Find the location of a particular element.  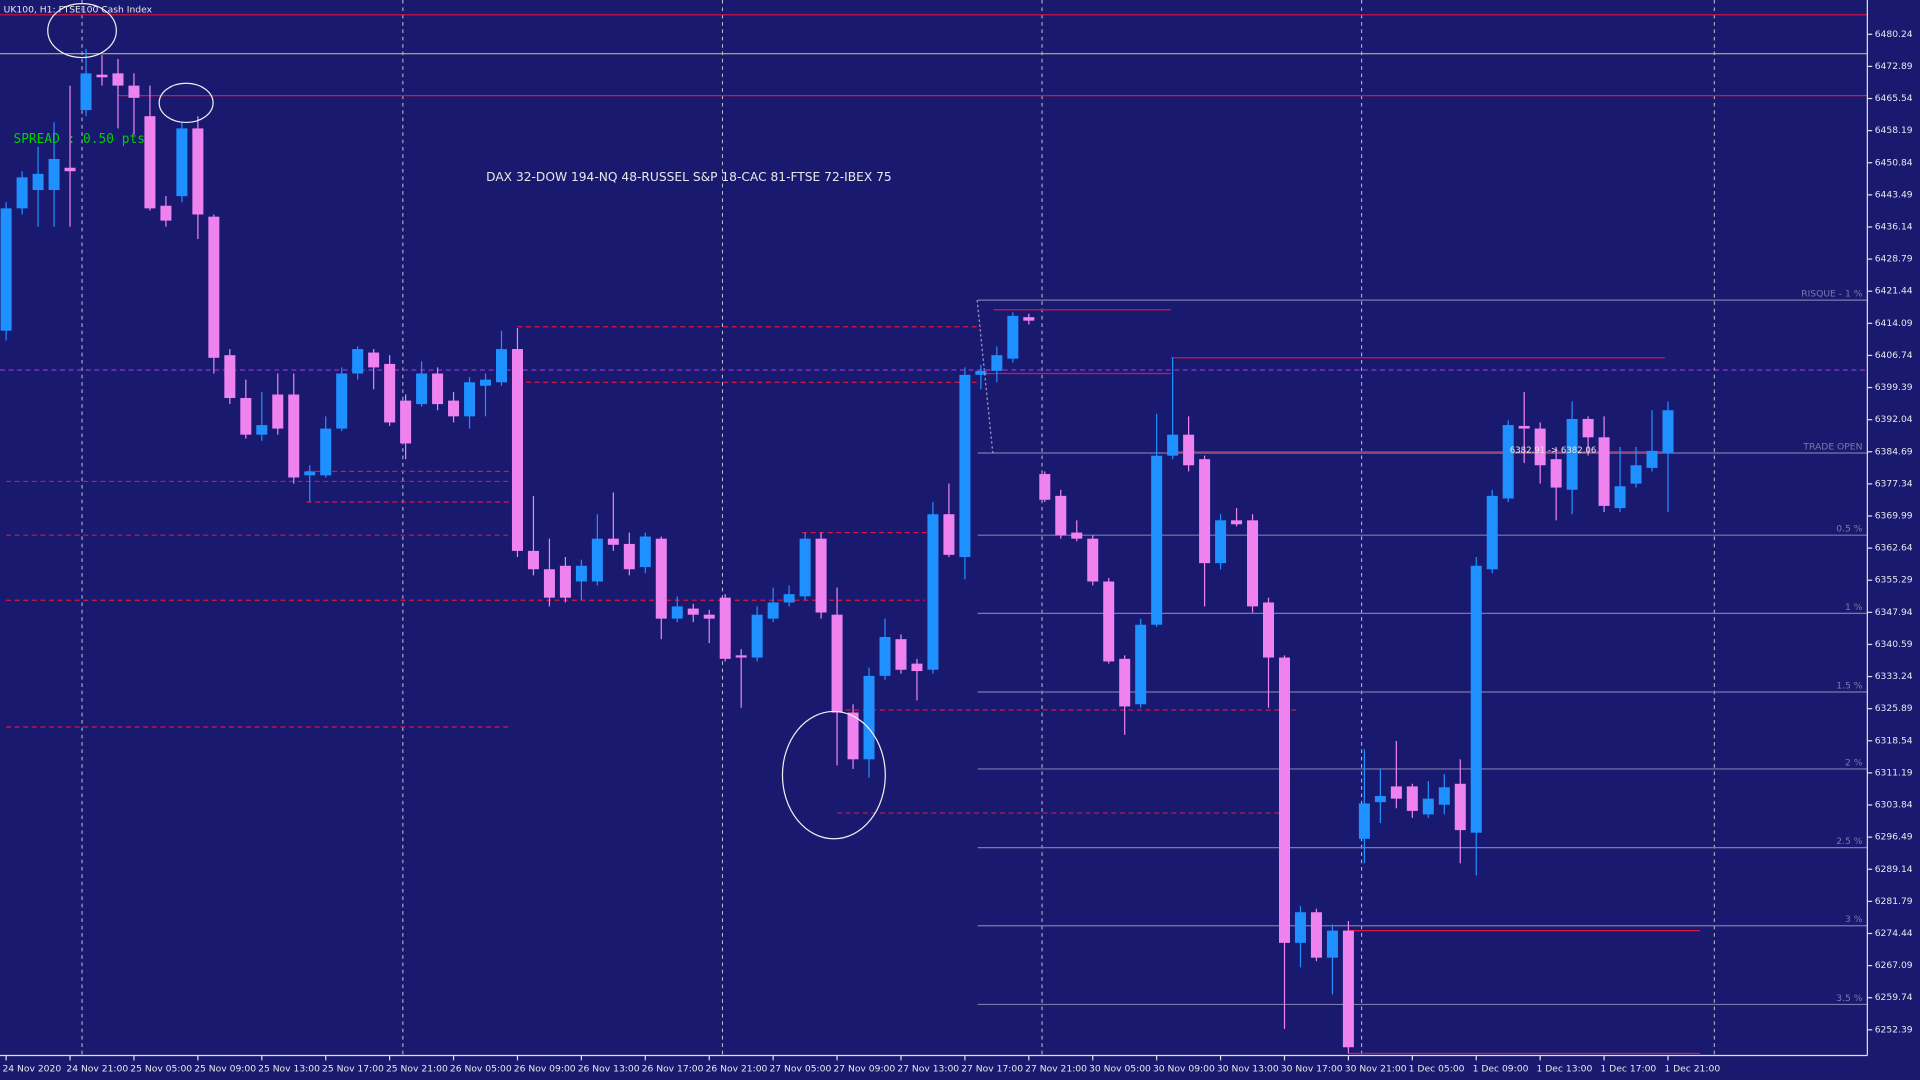

x-tick-label: 30 Nov 13:00 is located at coordinates (1248, 1068).